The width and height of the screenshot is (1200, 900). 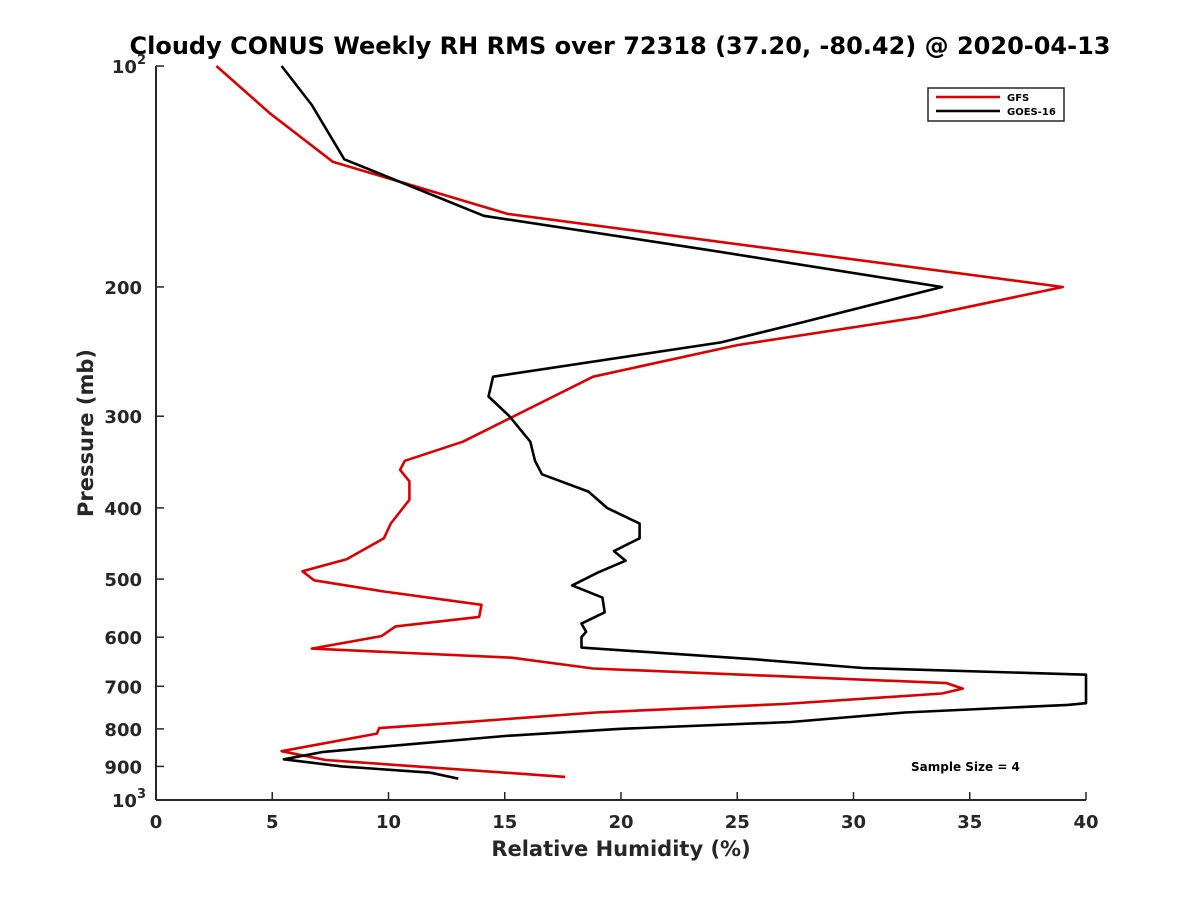 I want to click on y-tick-label: 300, so click(x=123, y=417).